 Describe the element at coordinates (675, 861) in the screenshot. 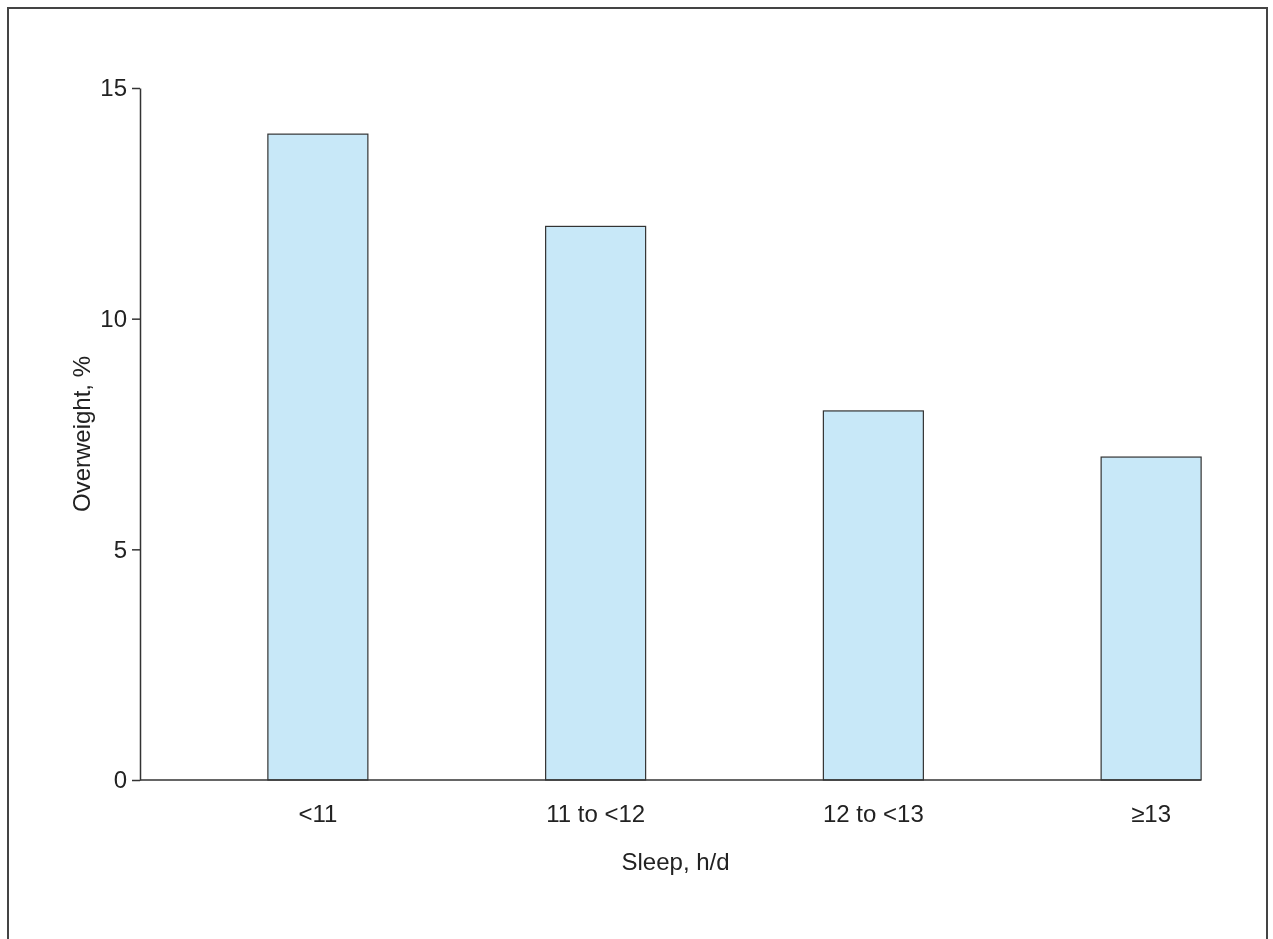

I see `x-axis-title: Sleep, h/d` at that location.